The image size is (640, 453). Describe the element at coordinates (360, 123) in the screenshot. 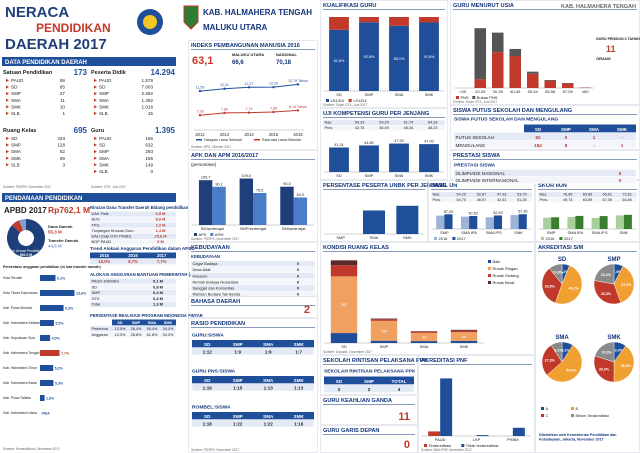

I see `table-cell: 54,33` at that location.